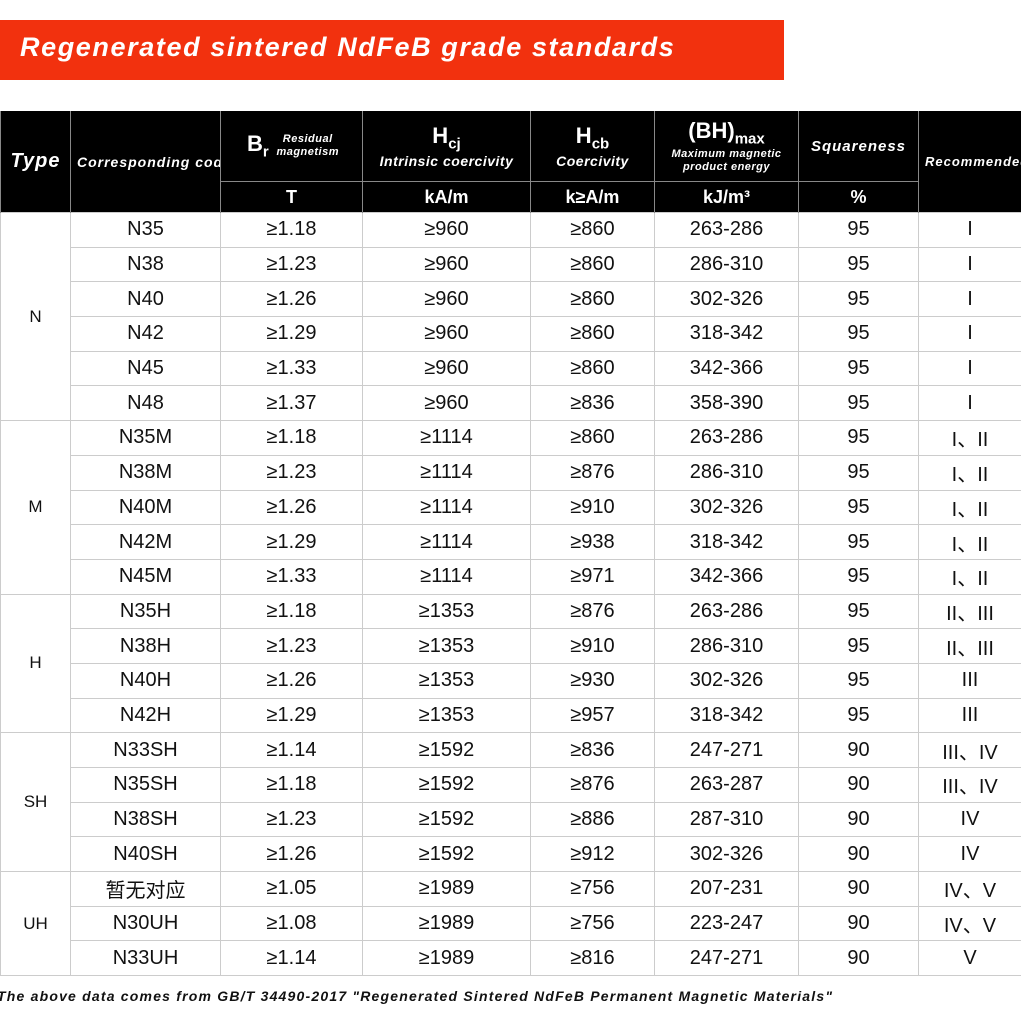 Image resolution: width=1021 pixels, height=1024 pixels. I want to click on cell: ≥957, so click(592, 715).